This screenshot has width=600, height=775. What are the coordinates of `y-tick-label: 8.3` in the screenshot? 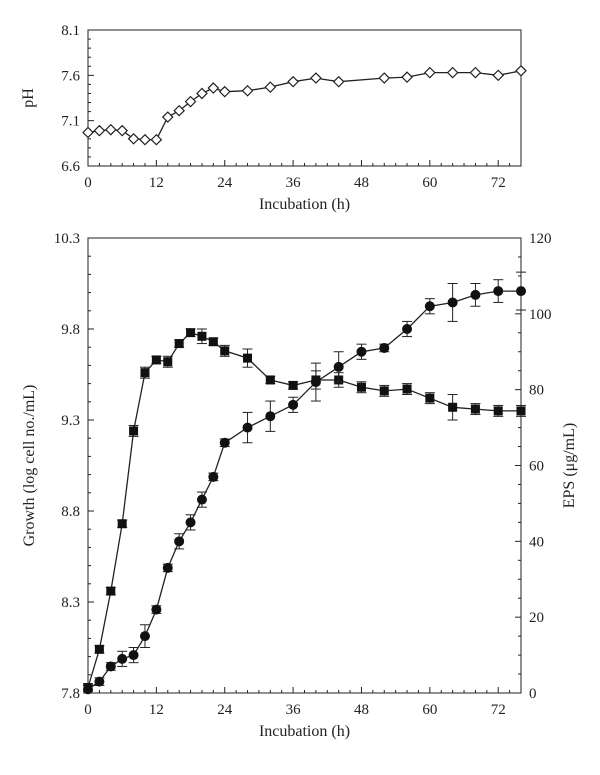 It's located at (70, 603).